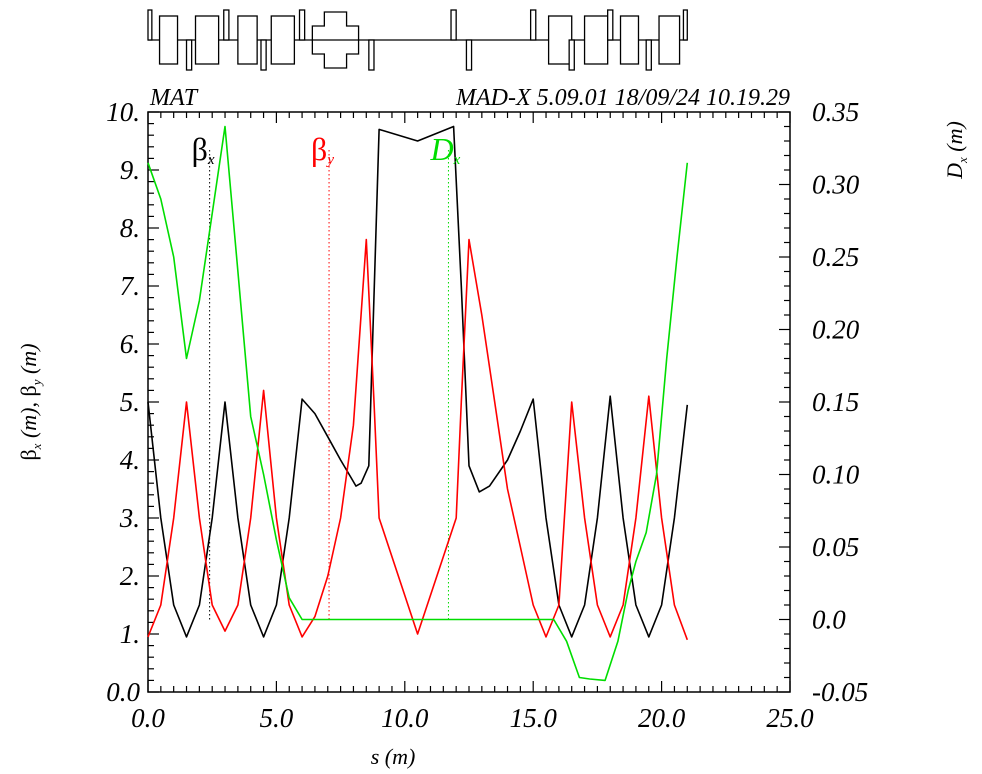  I want to click on y-left-tick-label: 8., so click(130, 228).